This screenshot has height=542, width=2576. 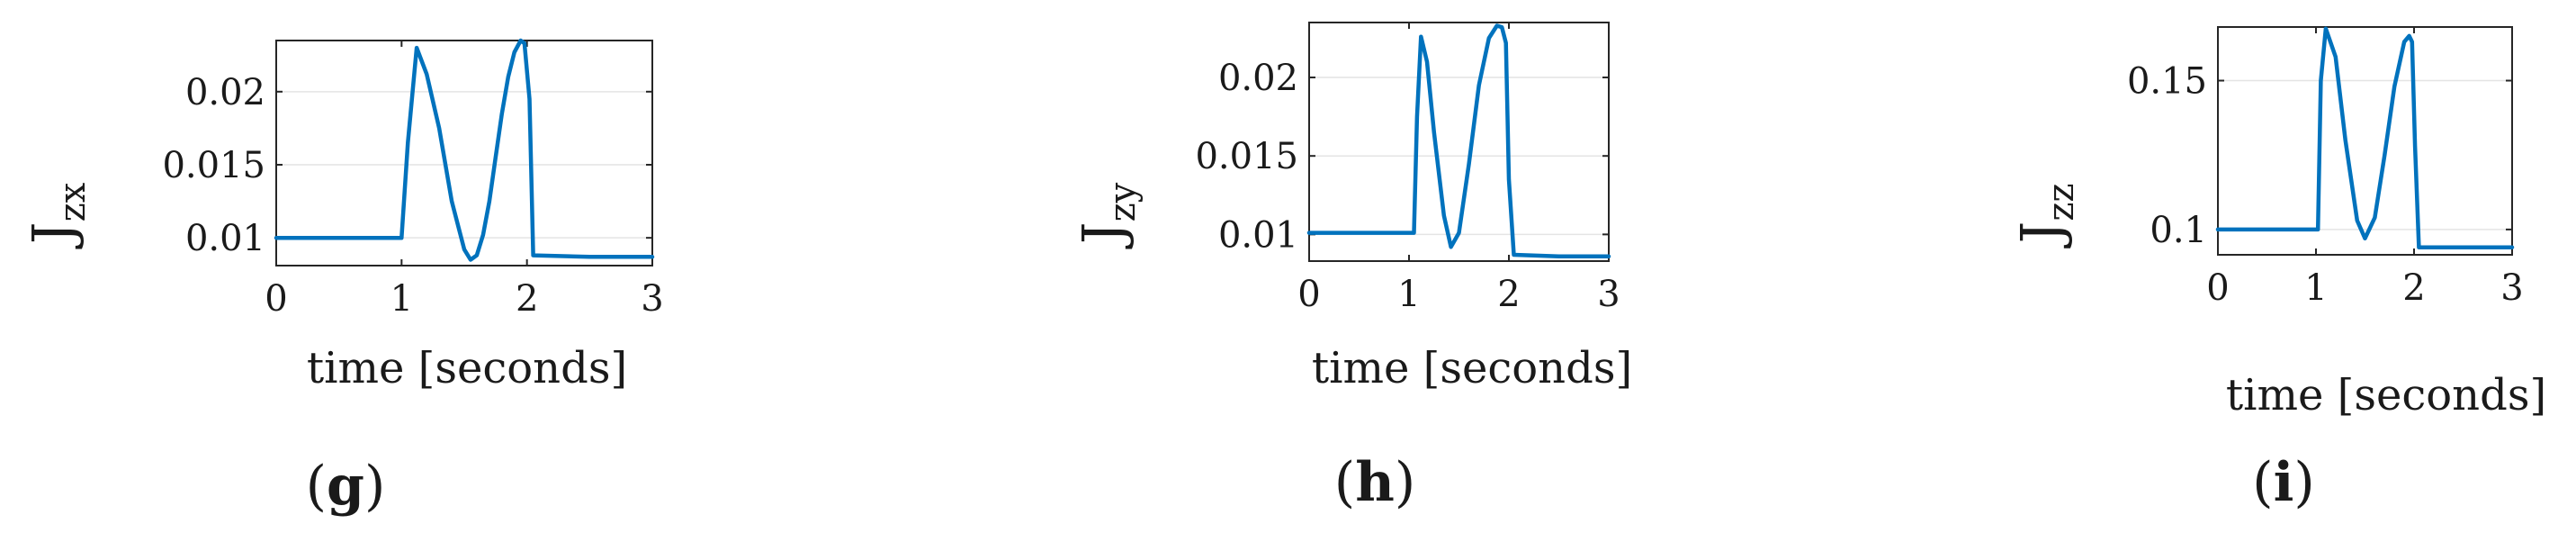 I want to click on panel-i-ylabel-main: J, so click(x=2041, y=235).